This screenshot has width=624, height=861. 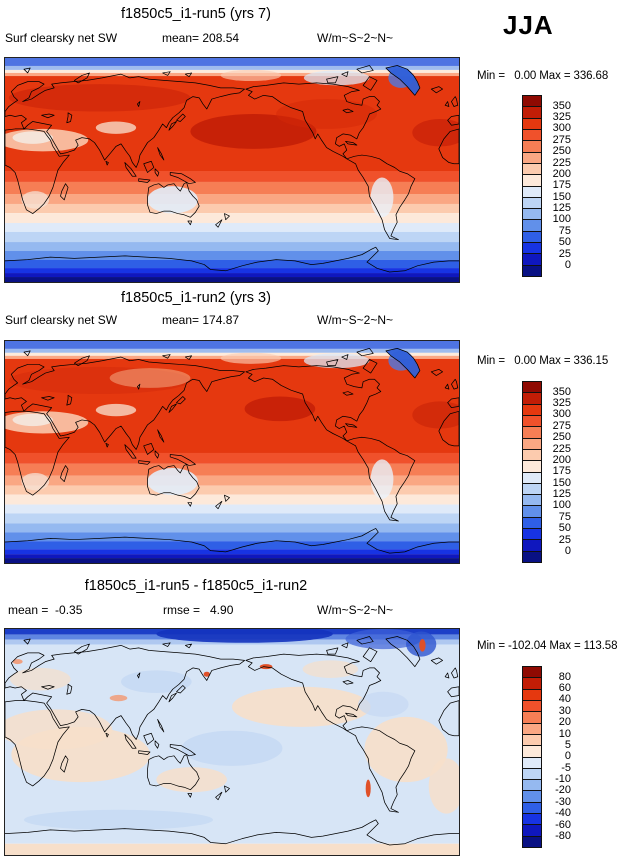 I want to click on panel3-units-label: W/m~S~2~N~, so click(x=355, y=610).